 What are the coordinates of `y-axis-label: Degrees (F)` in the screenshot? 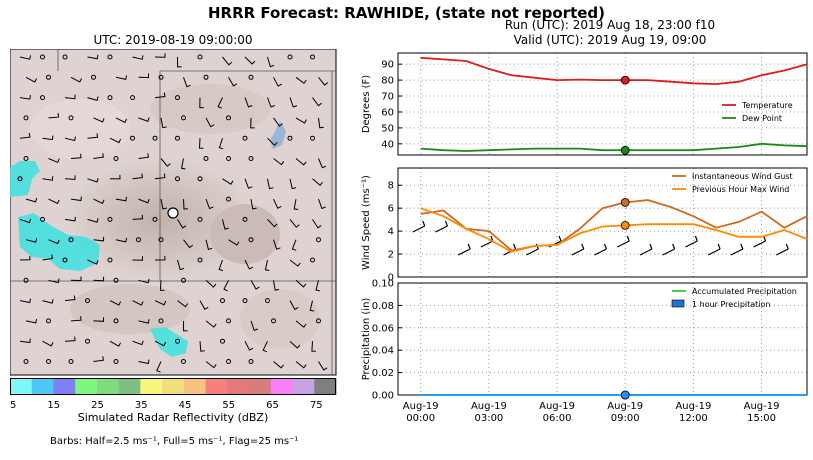 It's located at (366, 104).